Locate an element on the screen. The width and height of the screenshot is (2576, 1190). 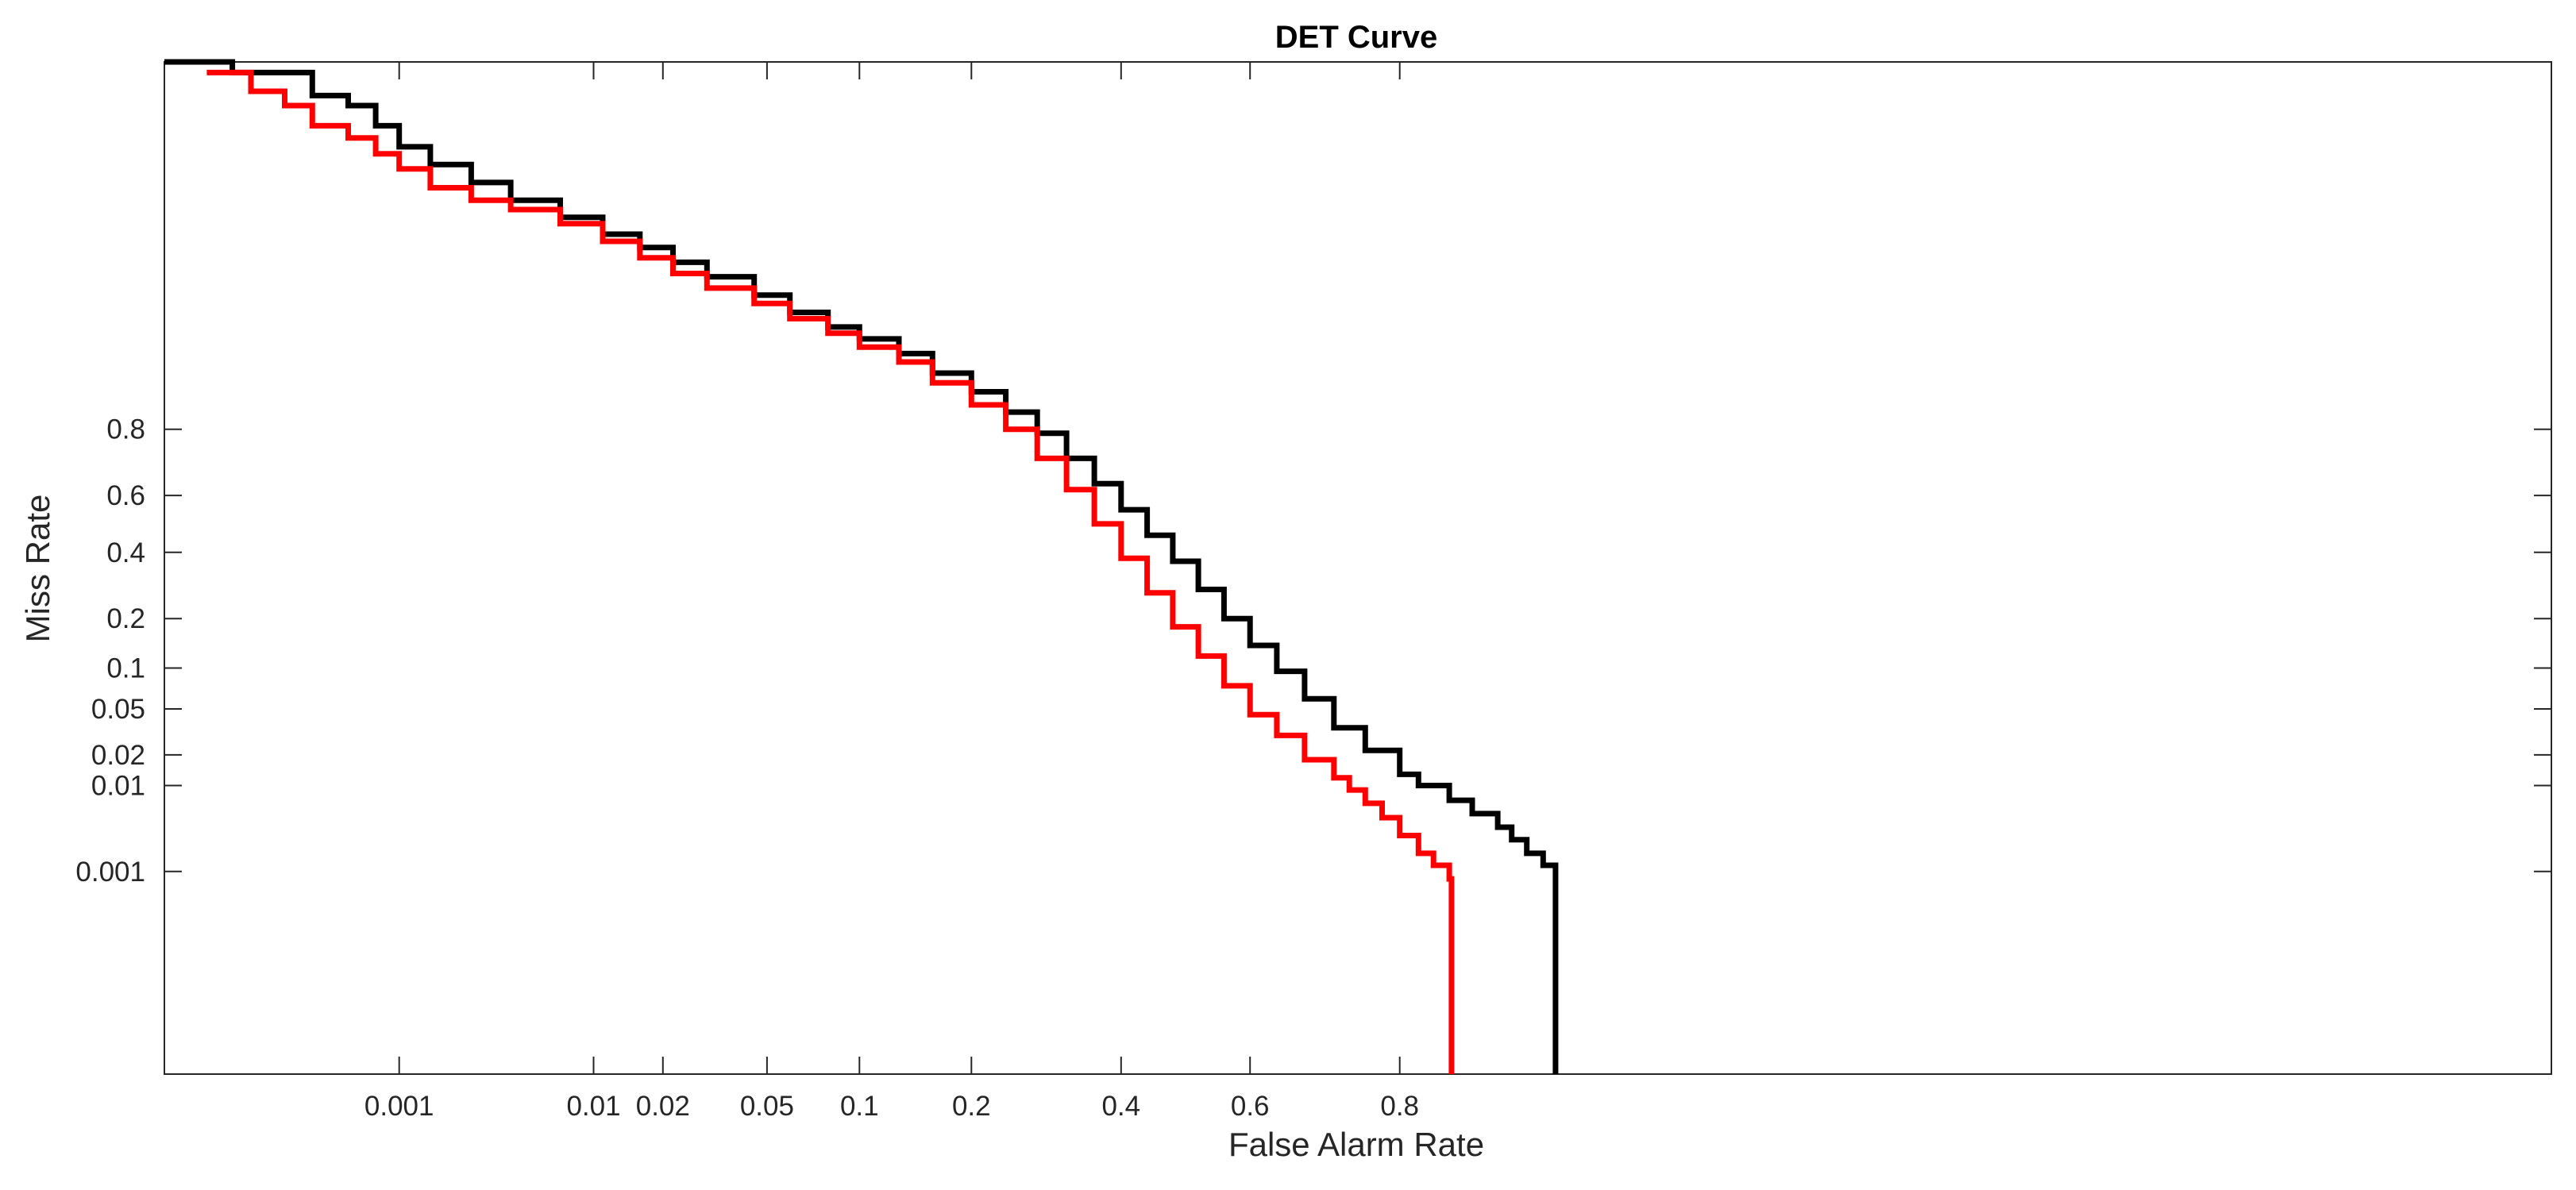
x-tick-label: 0.6 is located at coordinates (1250, 1106).